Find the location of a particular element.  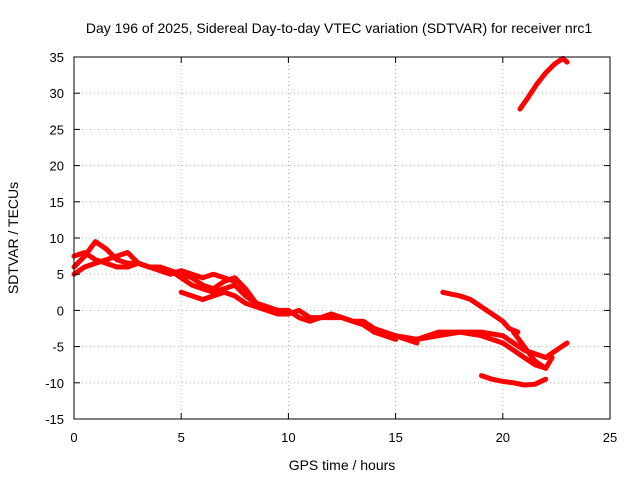

y-axis-label: SDTVAR / TECUs is located at coordinates (13, 238).